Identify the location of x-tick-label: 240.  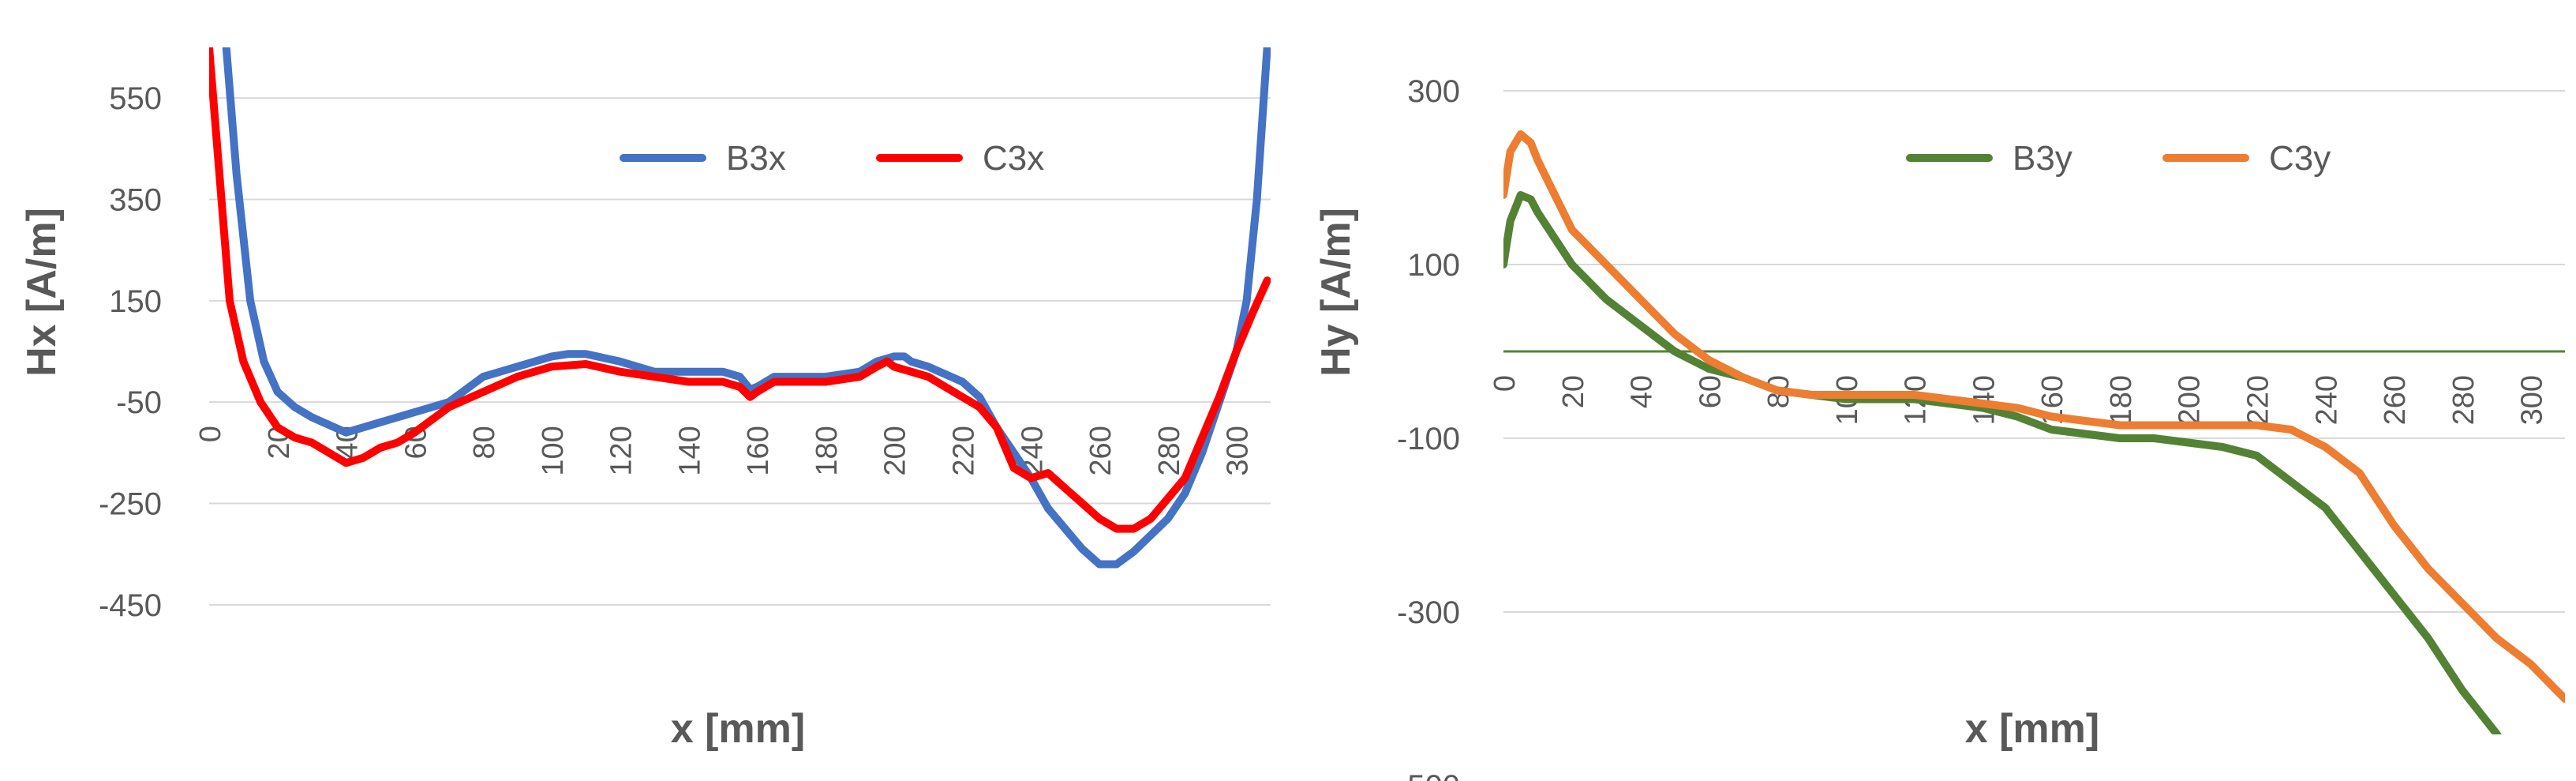
(2326, 400).